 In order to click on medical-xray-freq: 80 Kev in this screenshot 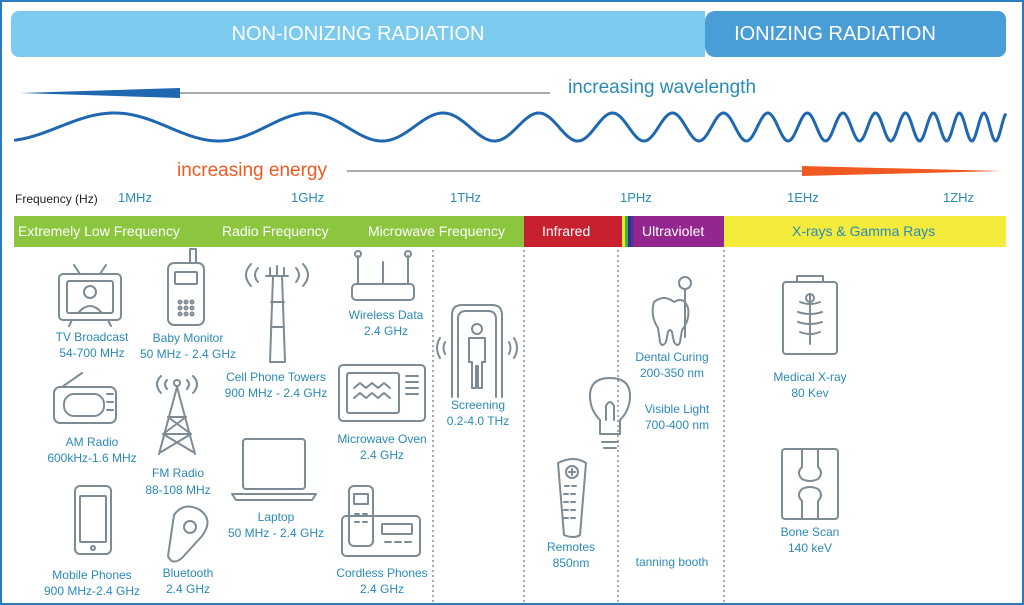, I will do `click(810, 393)`.